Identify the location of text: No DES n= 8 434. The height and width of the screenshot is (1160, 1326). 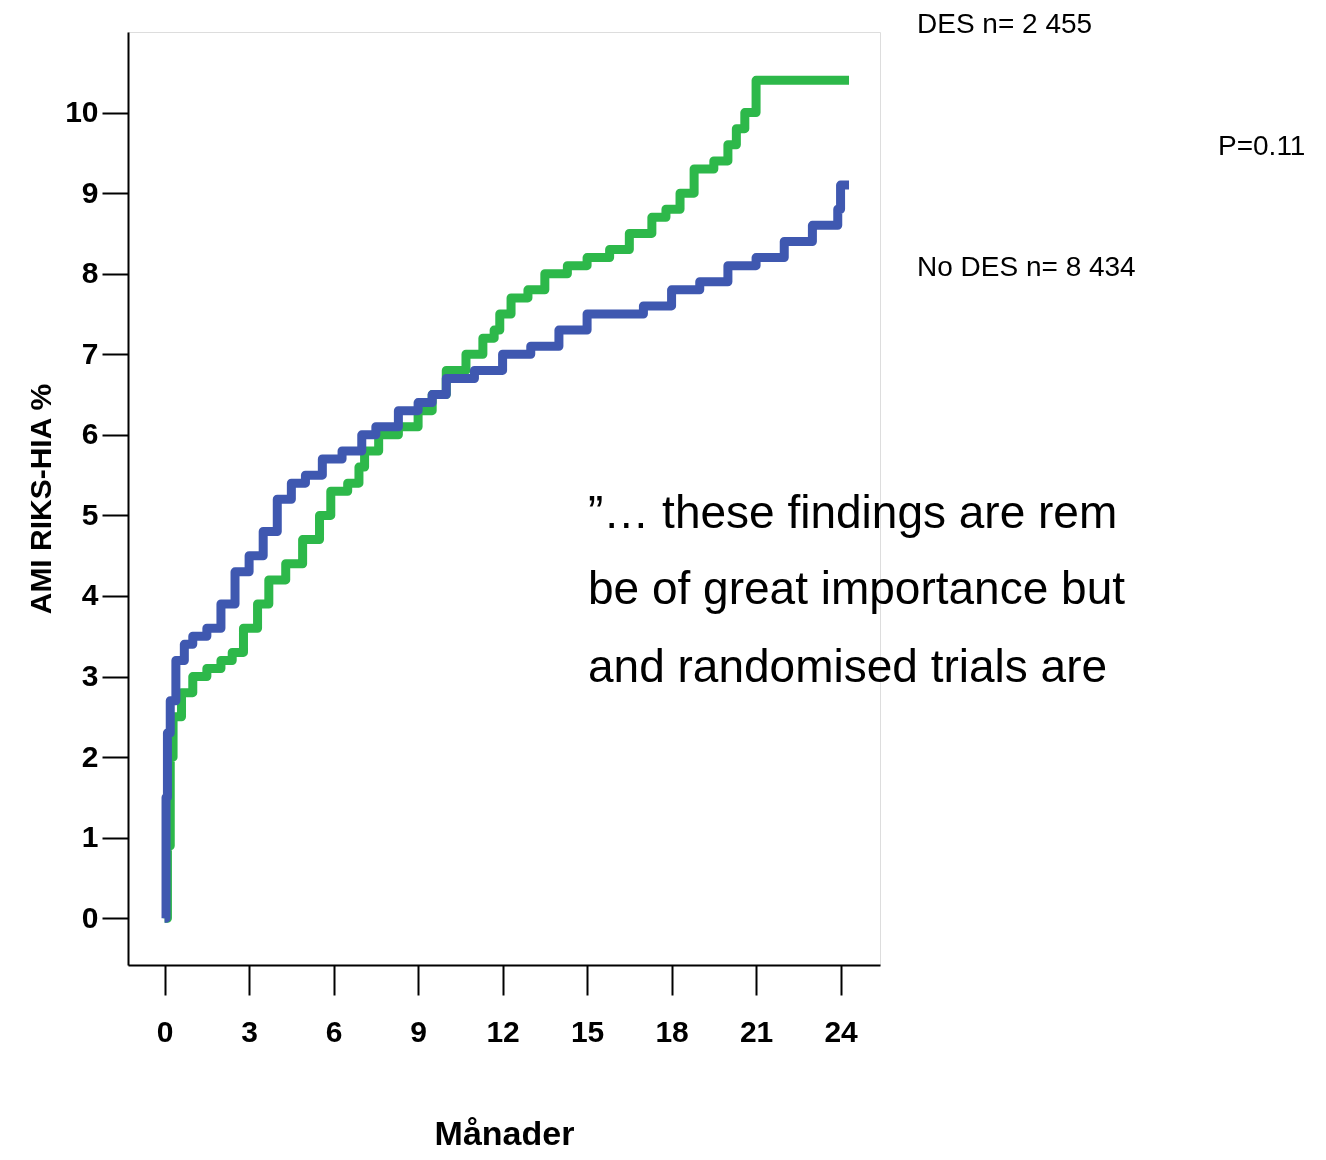
(1026, 266).